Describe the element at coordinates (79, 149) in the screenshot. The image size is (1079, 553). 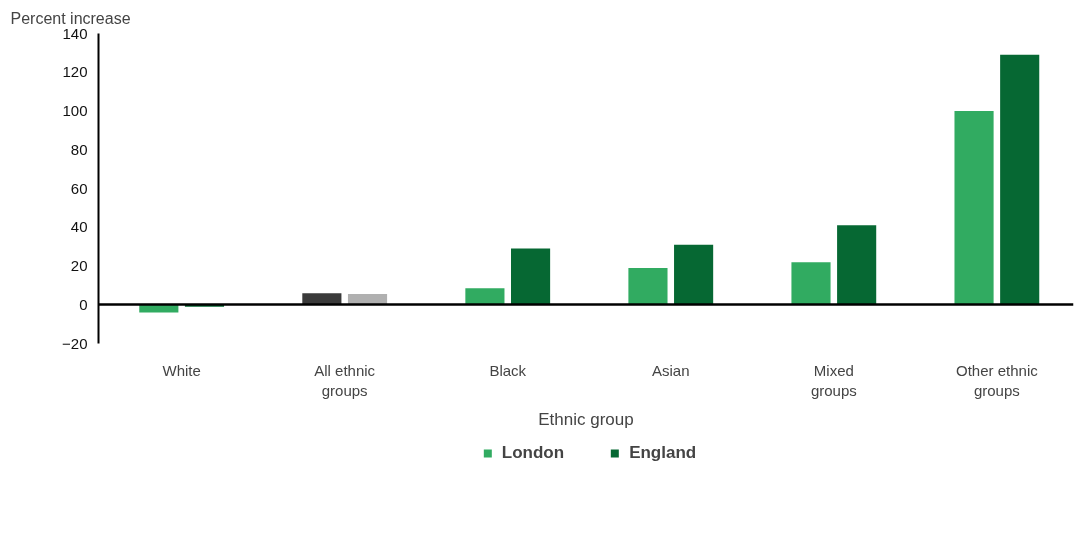
I see `y-tick-label: 80` at that location.